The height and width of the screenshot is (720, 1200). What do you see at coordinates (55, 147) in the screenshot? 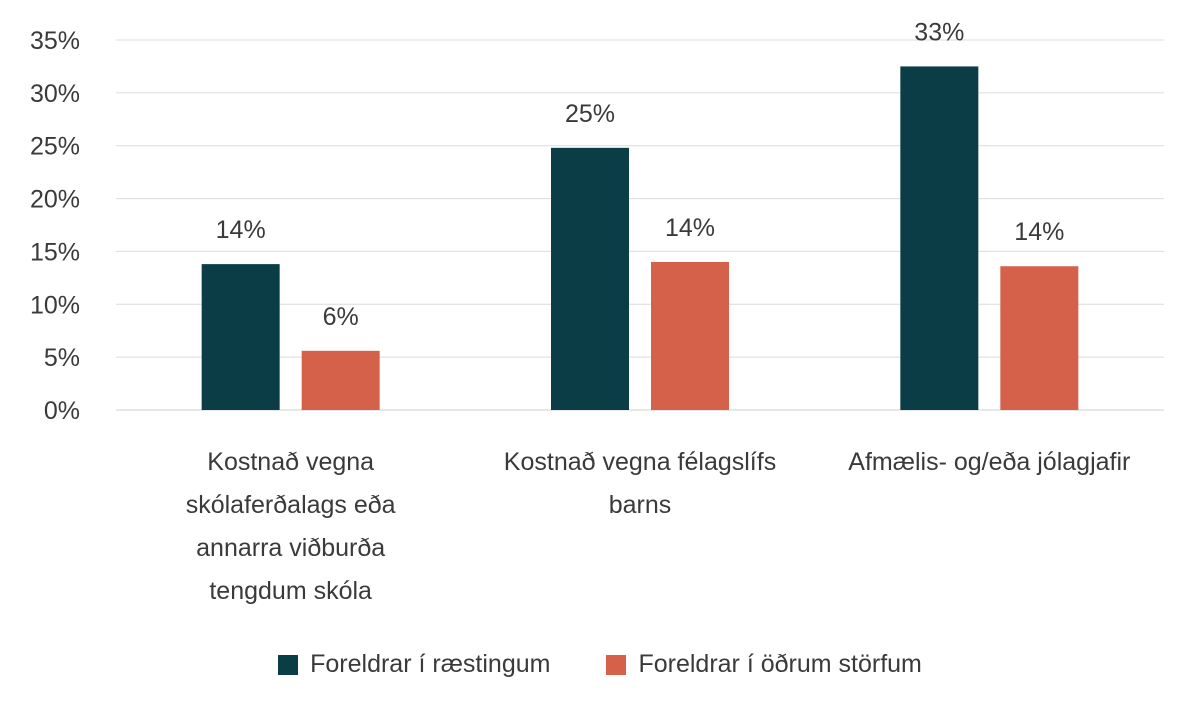
I see `y-tick-label: 25%` at bounding box center [55, 147].